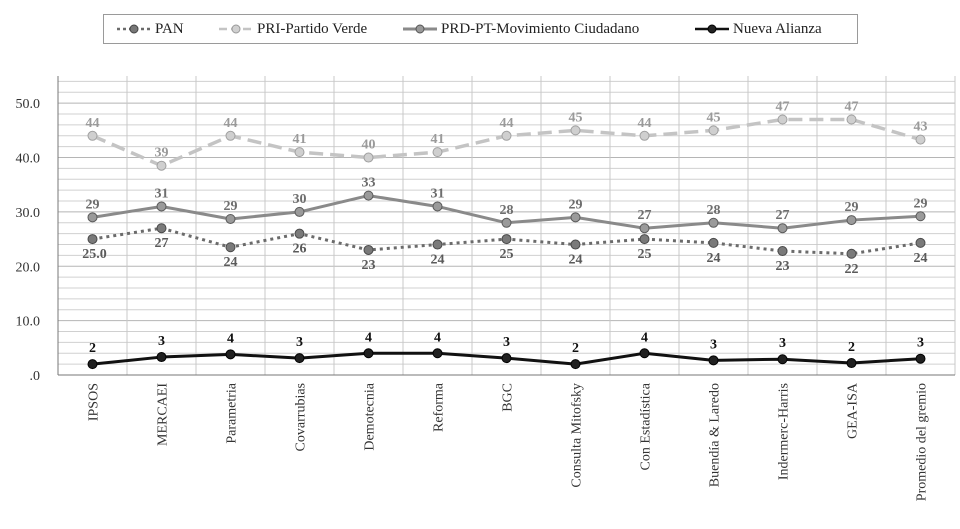 This screenshot has width=960, height=529. Describe the element at coordinates (439, 407) in the screenshot. I see `x-tick-label: Reforma` at that location.